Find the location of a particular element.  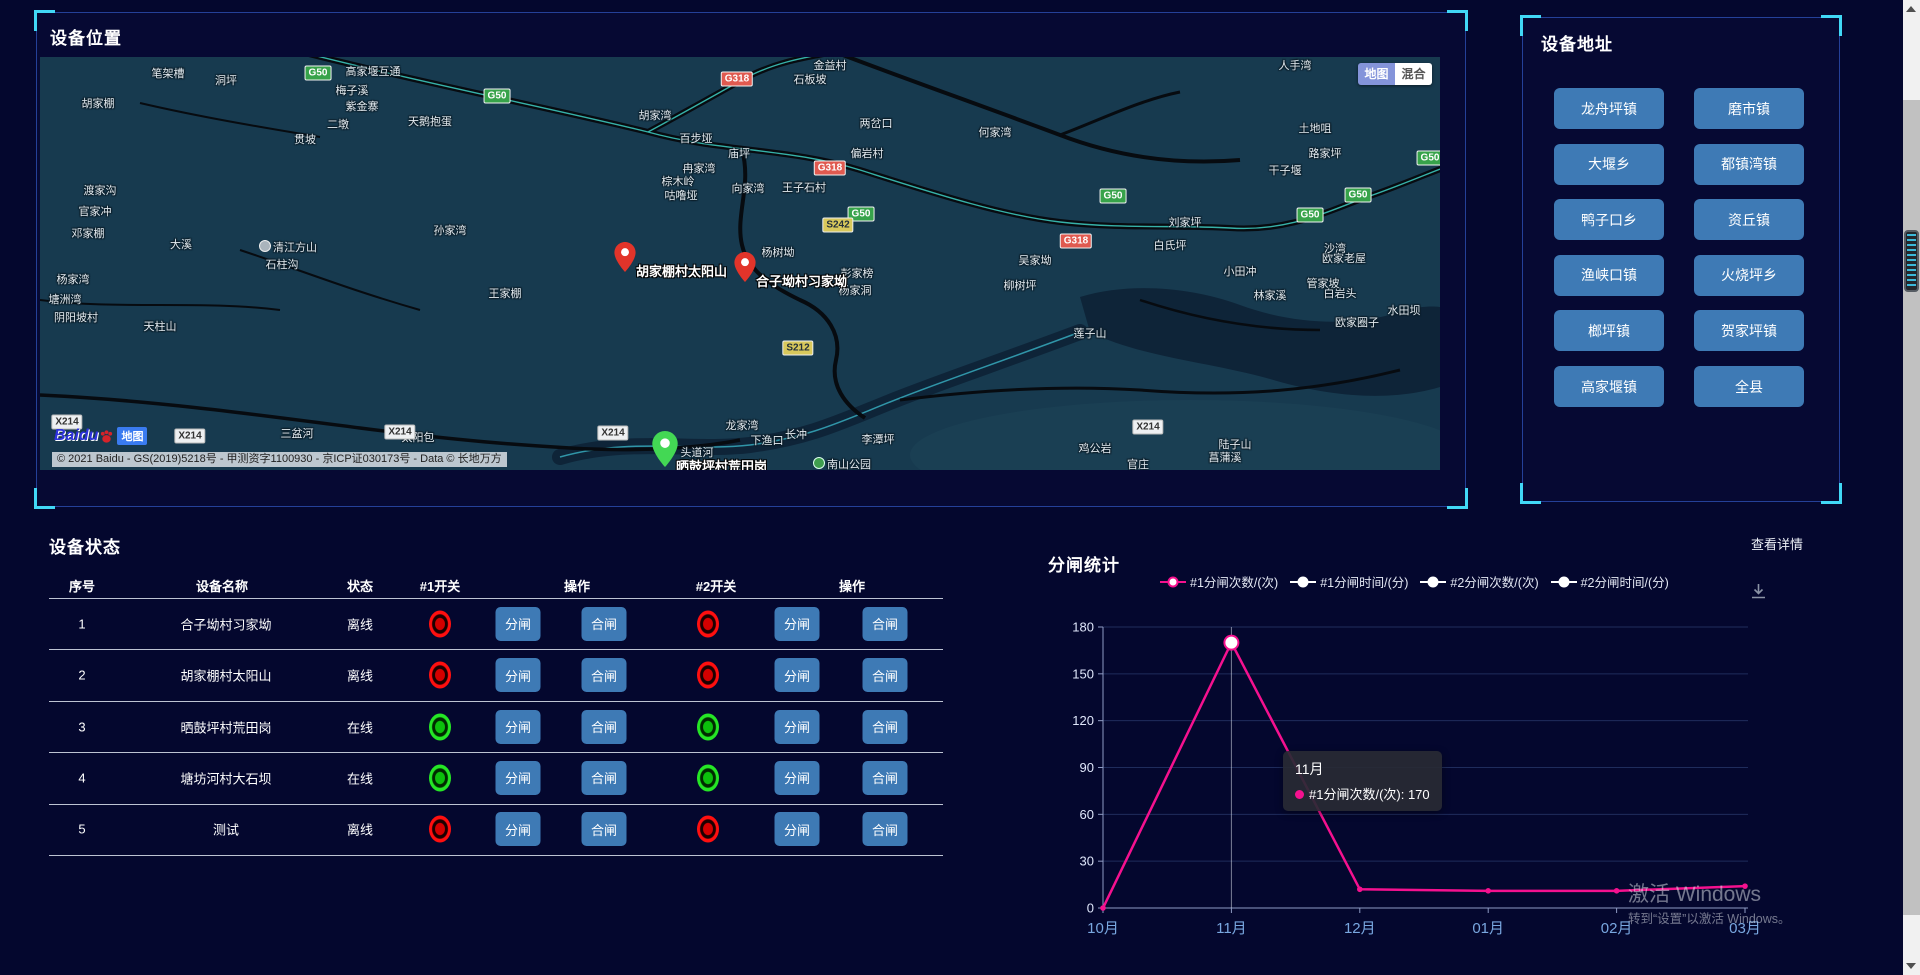

scrollbar-thumb is located at coordinates (1911, 507).